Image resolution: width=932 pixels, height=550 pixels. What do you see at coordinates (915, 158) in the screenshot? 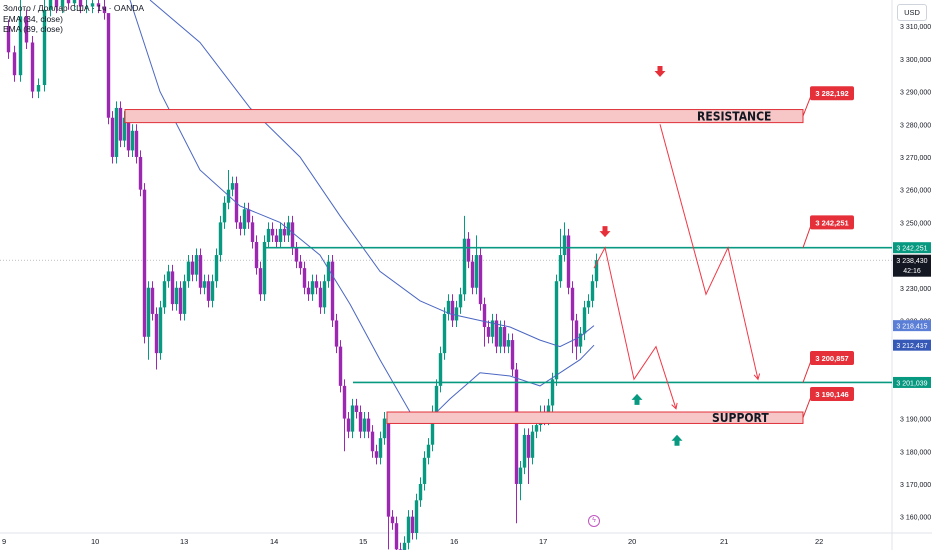
I see `price-tick-label: 3 270,000` at bounding box center [915, 158].